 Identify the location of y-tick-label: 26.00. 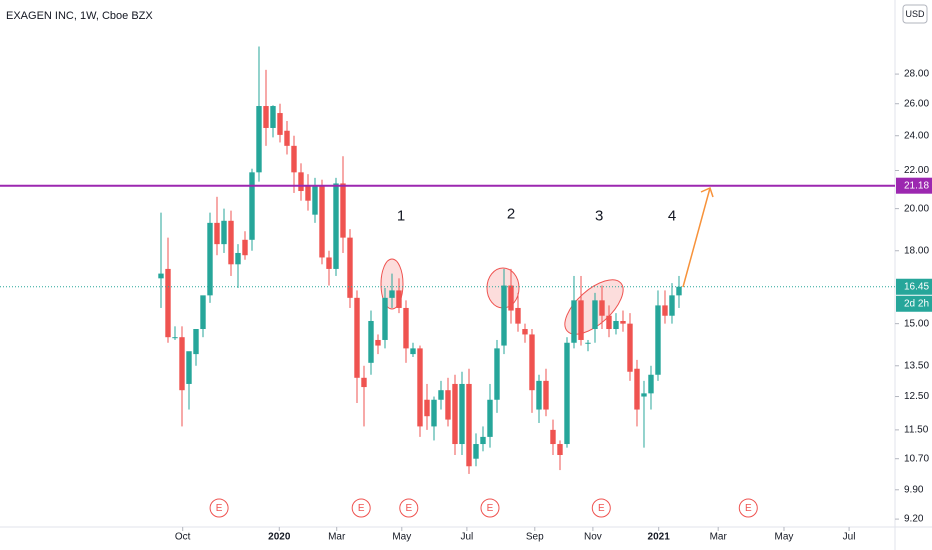
(916, 103).